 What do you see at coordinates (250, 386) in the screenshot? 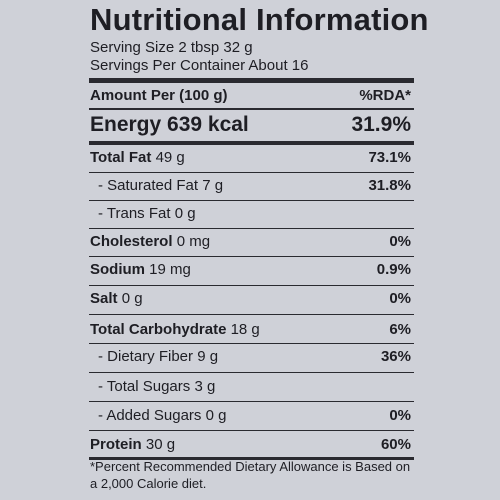
I see `nutrient-row: - Total Sugars 3 g` at bounding box center [250, 386].